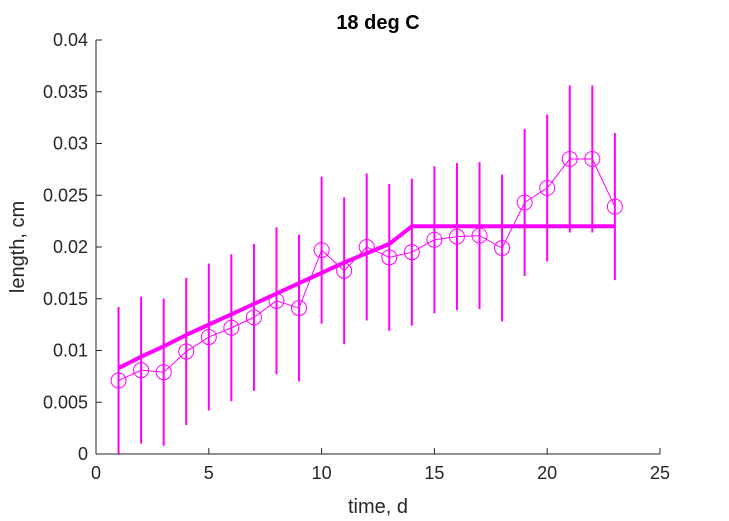  Describe the element at coordinates (660, 473) in the screenshot. I see `x-tick-label: 25` at that location.